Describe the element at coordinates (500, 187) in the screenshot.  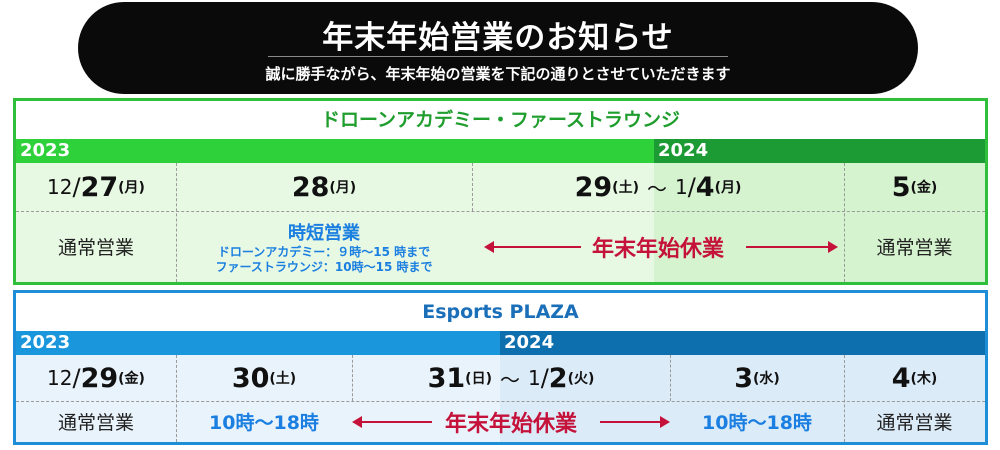
I see `date-row: 12/27 (月) 28 (月) 29 (土) 〜 1/4 (月) 5 (金)` at that location.